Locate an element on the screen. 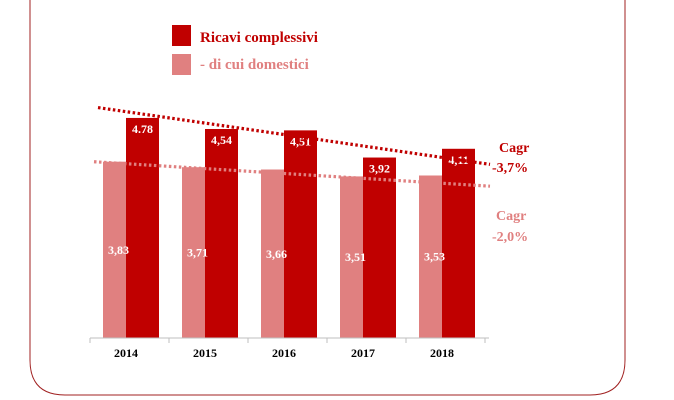 Image resolution: width=674 pixels, height=400 pixels. data-label-primary-2017: 3,92 is located at coordinates (379, 169).